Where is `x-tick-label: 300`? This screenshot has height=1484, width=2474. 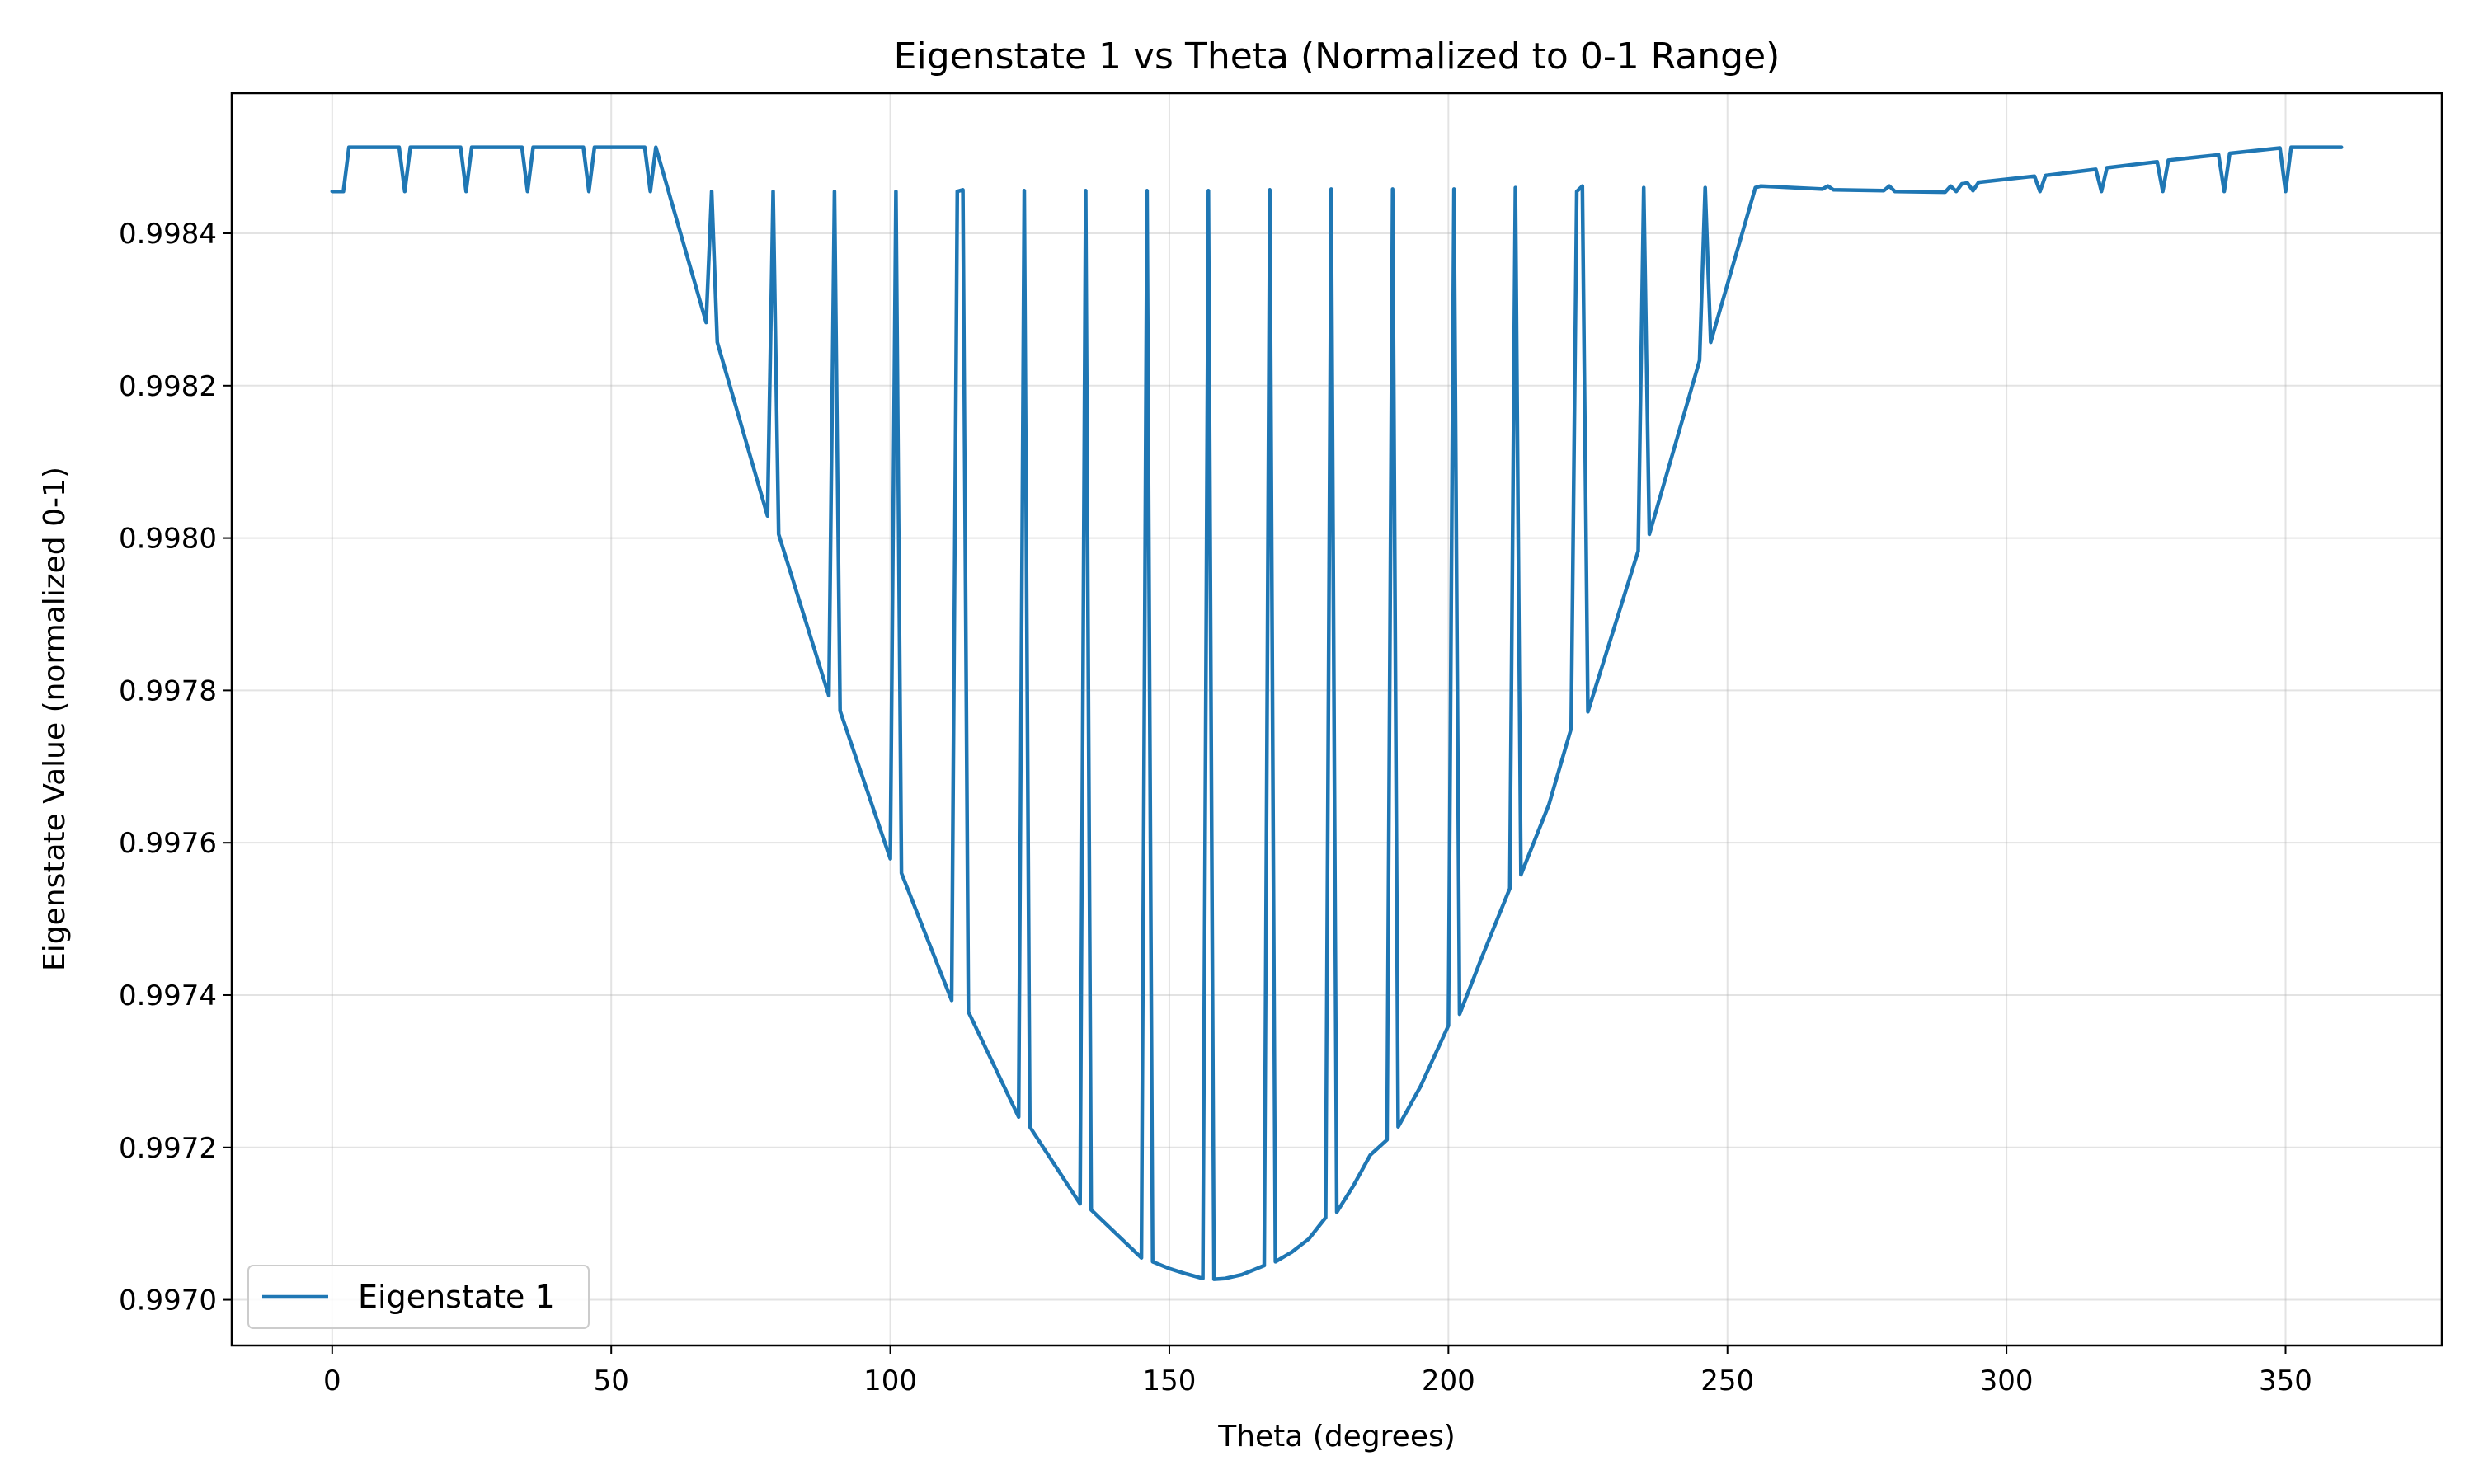
x-tick-label: 300 is located at coordinates (2007, 1380).